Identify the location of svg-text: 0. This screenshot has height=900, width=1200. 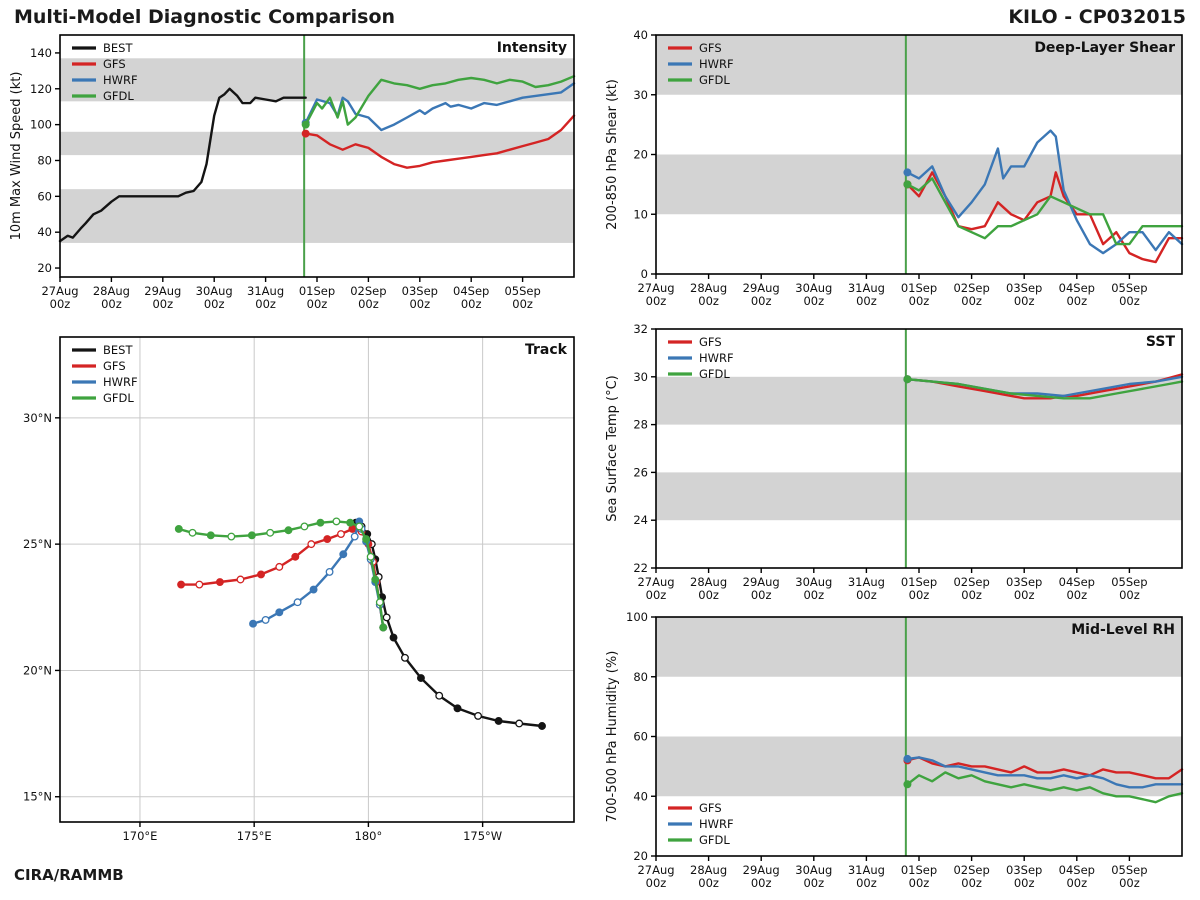
(644, 274).